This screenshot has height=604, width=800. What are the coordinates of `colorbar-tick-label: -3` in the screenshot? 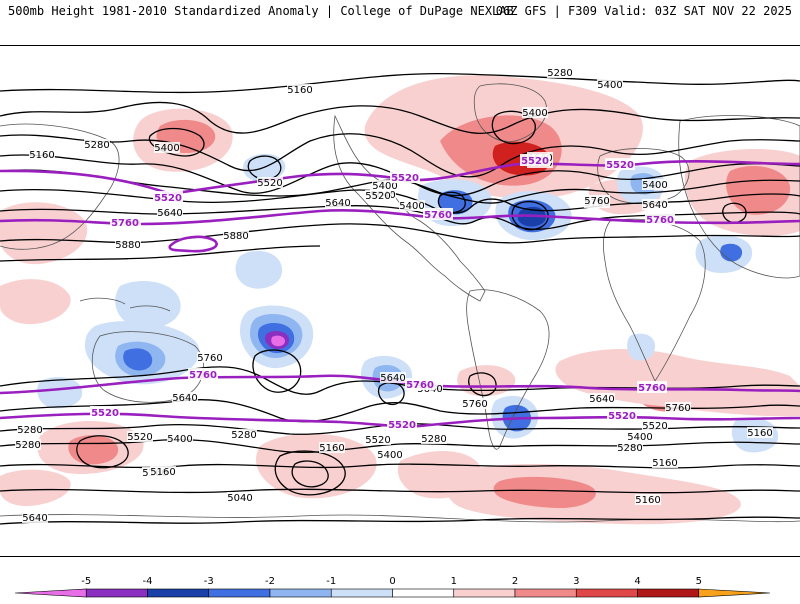 It's located at (209, 581).